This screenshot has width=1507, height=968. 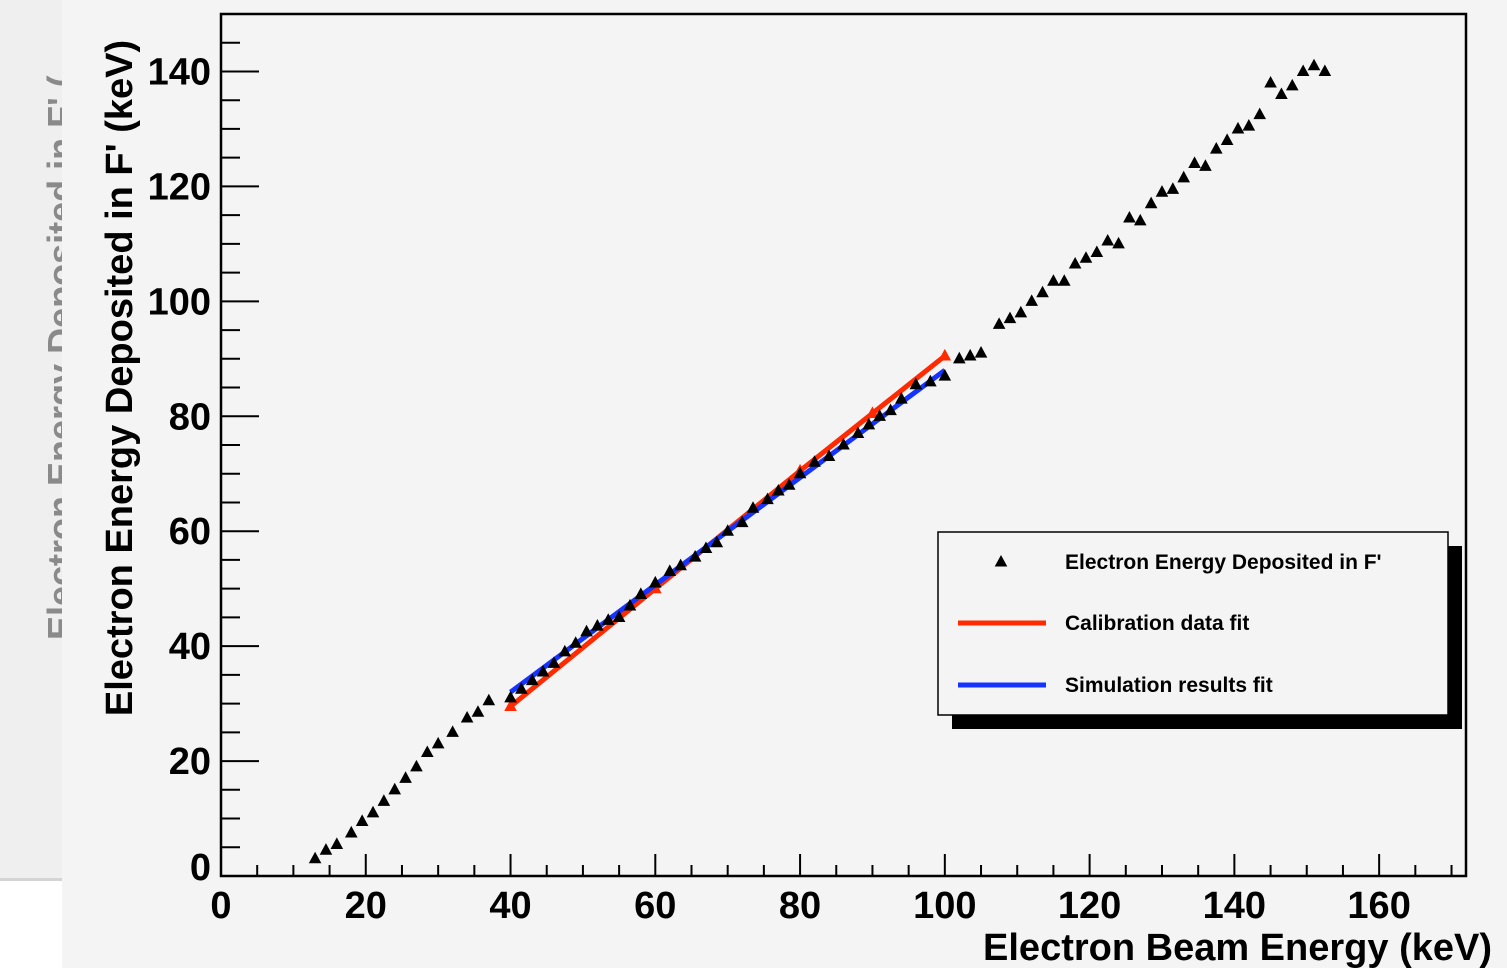 What do you see at coordinates (190, 417) in the screenshot?
I see `y-tick-label: 80` at bounding box center [190, 417].